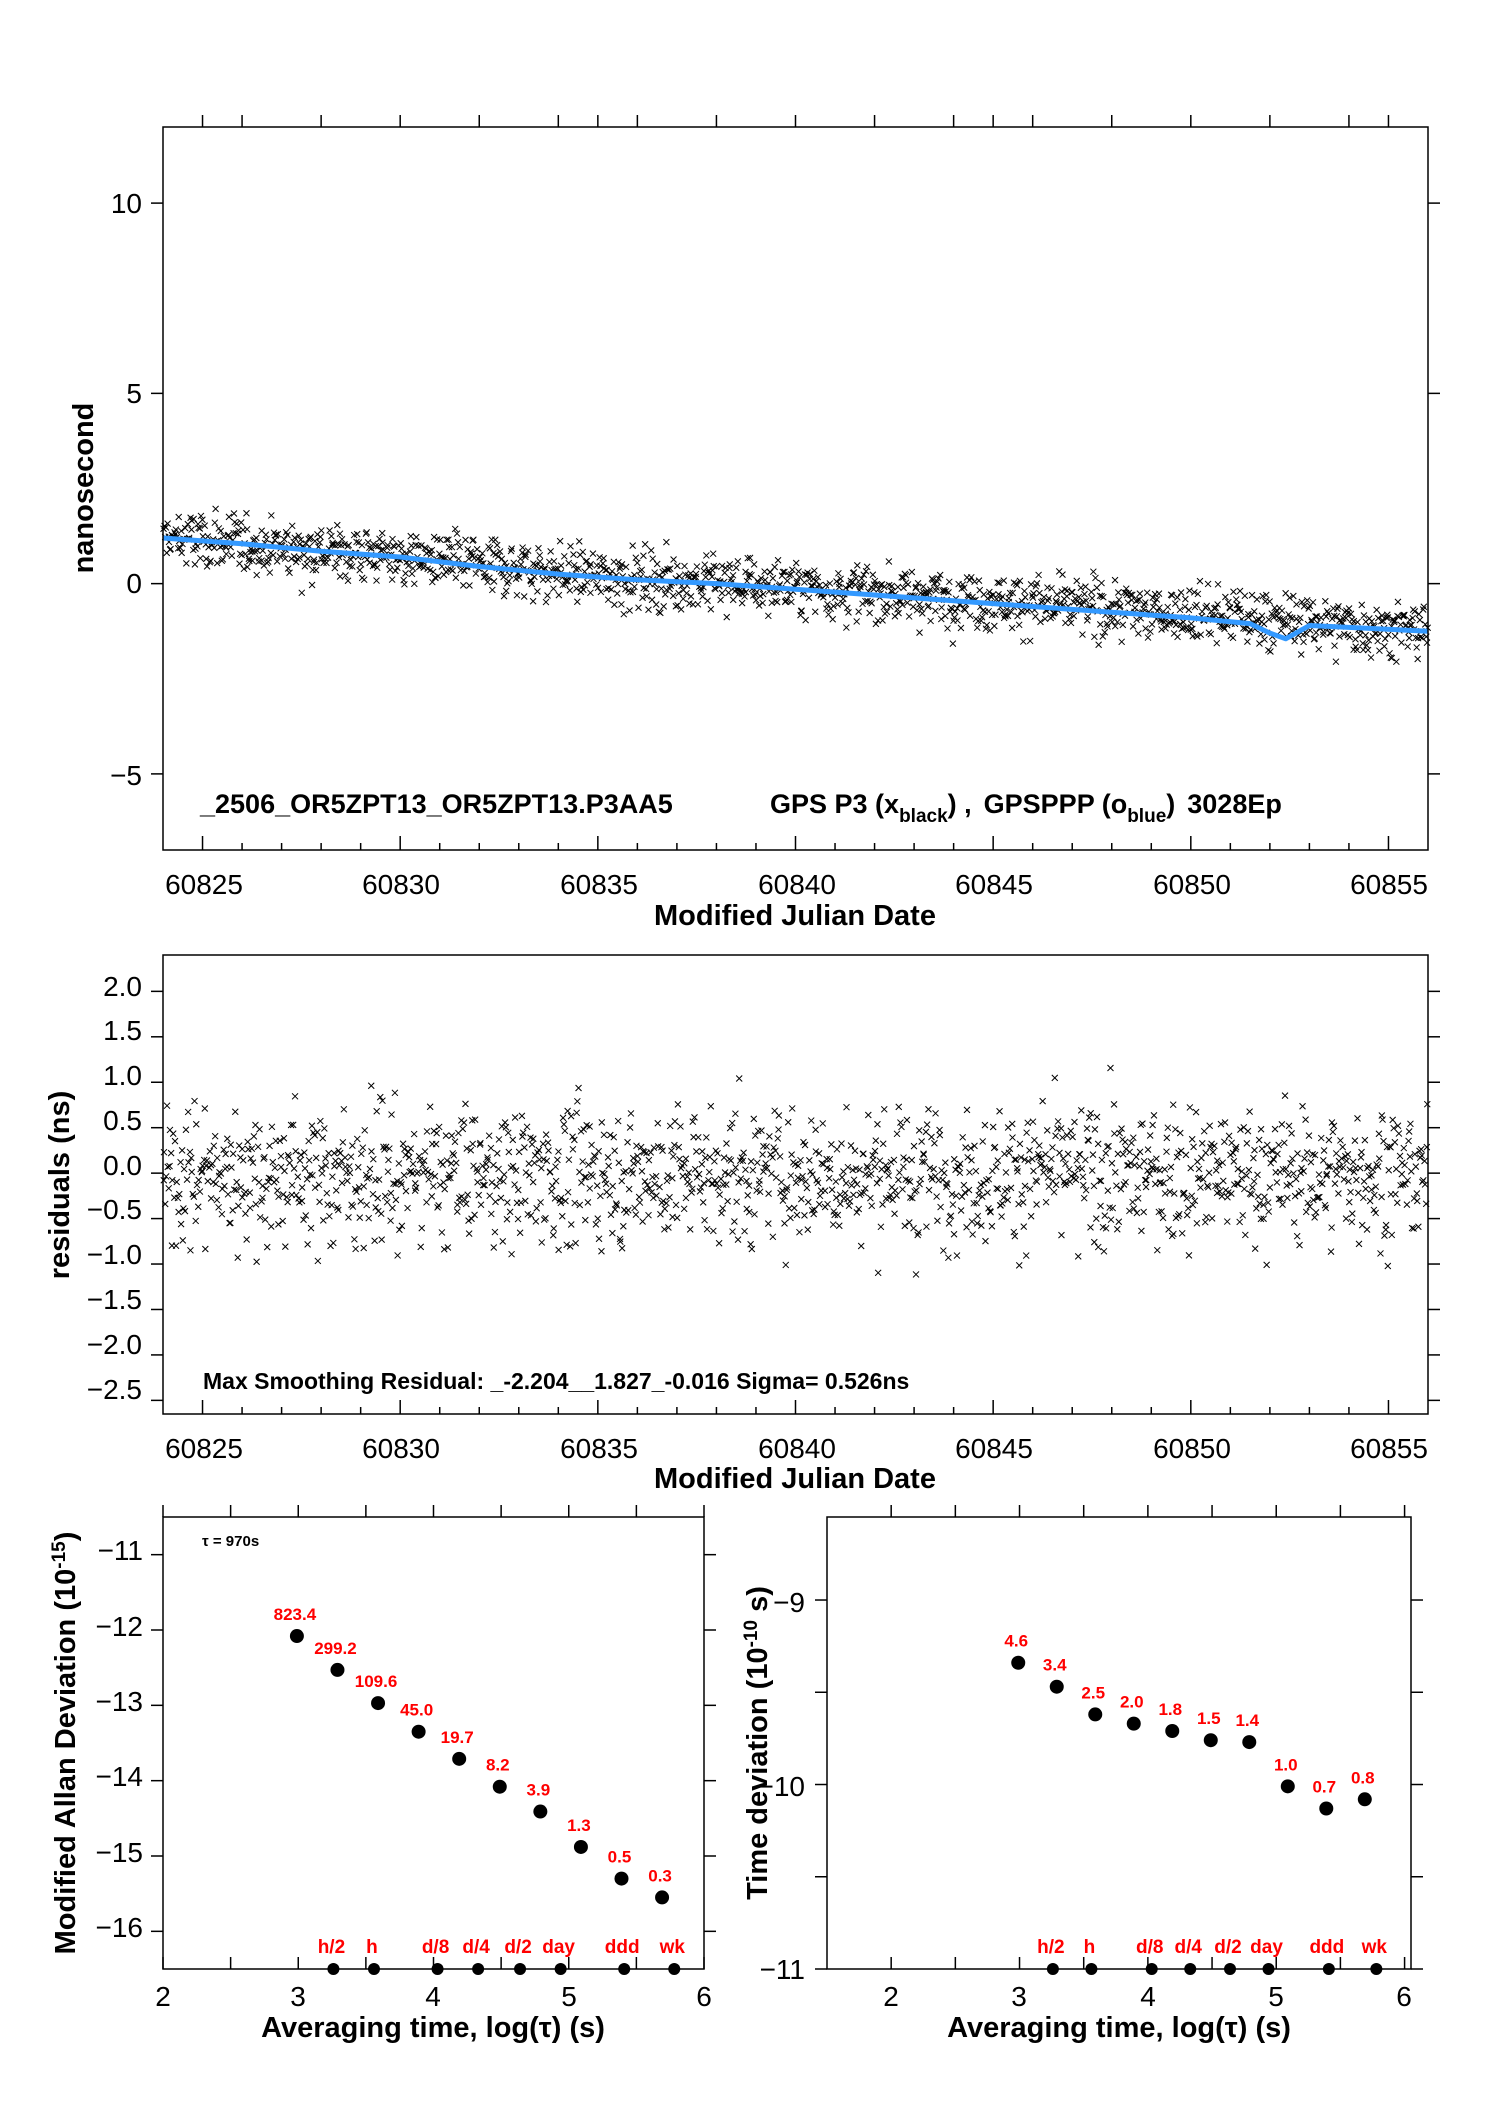  What do you see at coordinates (84, 488) in the screenshot?
I see `offset-yaxis-title: nanosecond` at bounding box center [84, 488].